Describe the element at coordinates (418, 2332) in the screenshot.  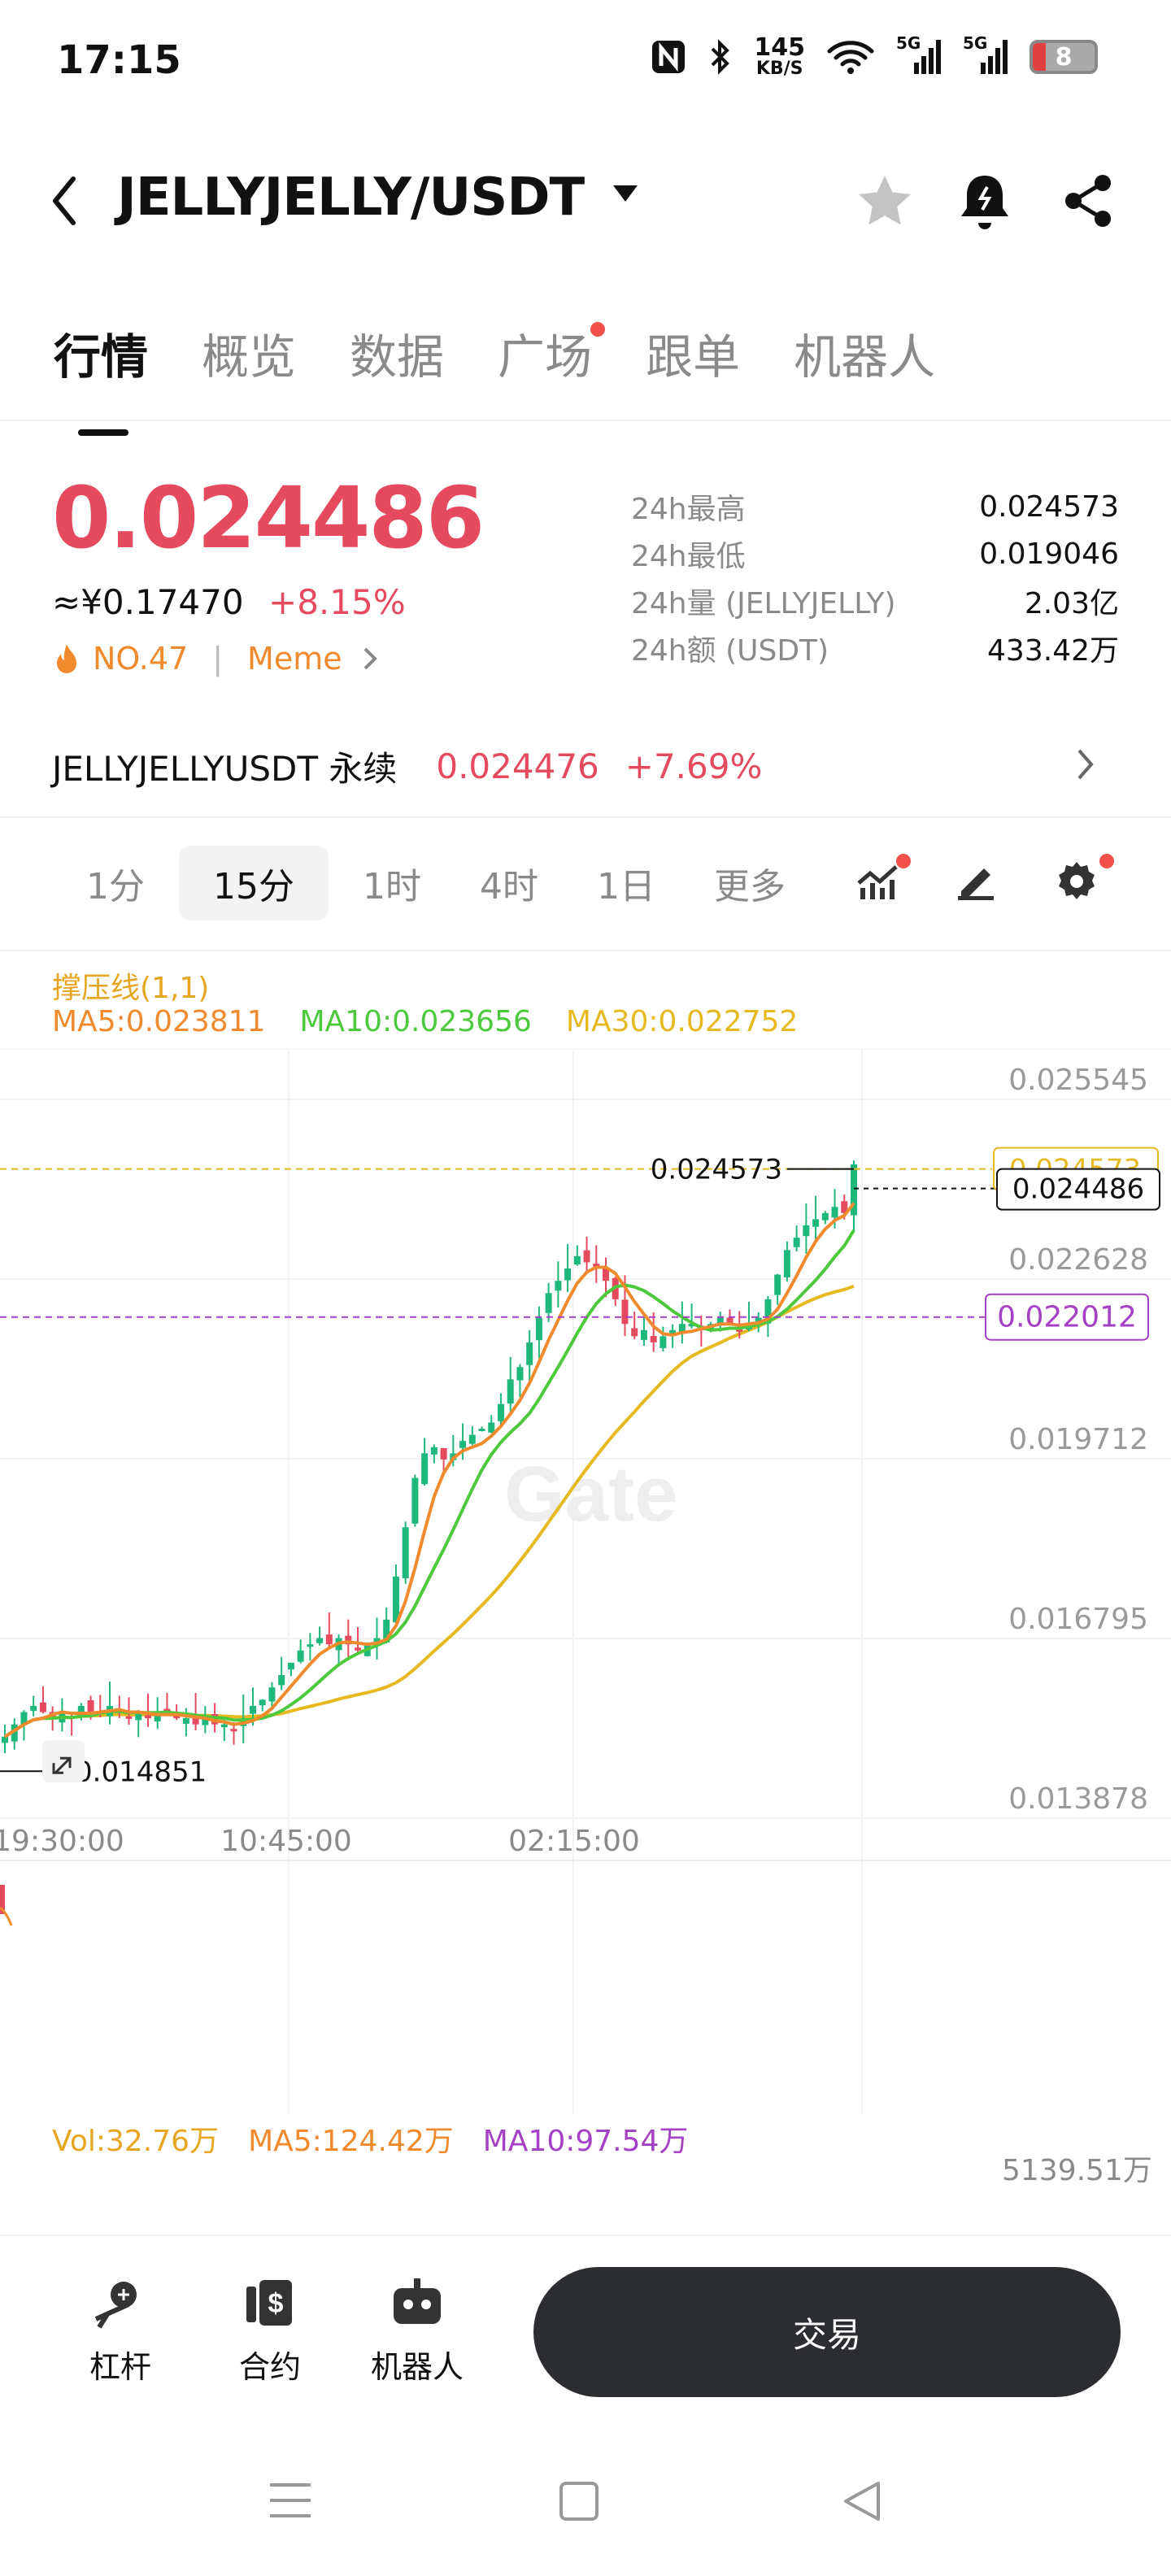
I see `robot-button: 机器人` at that location.